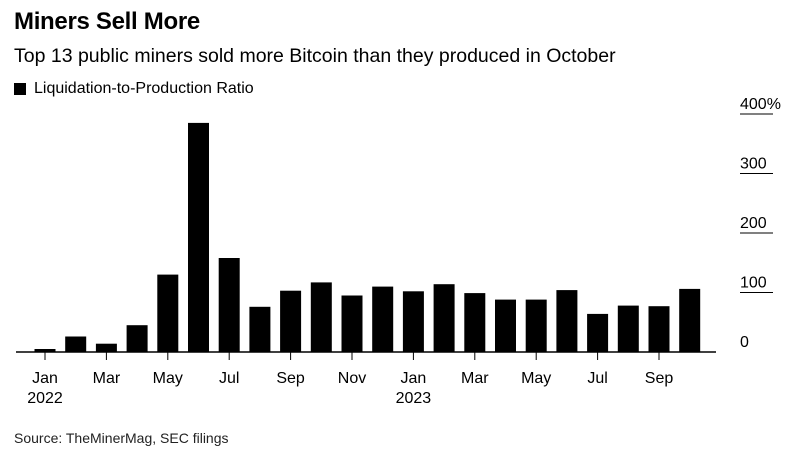  I want to click on x-tick-label-18: Jul, so click(597, 378).